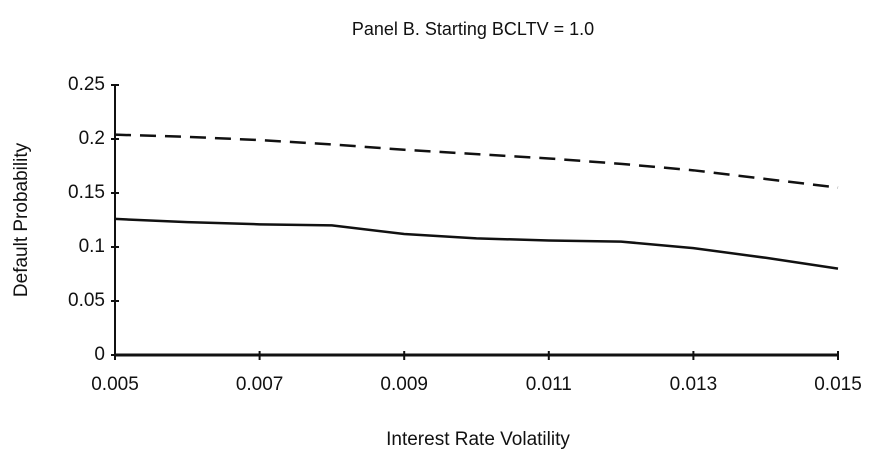 The height and width of the screenshot is (456, 875). I want to click on x-tick-label: 0.013, so click(694, 384).